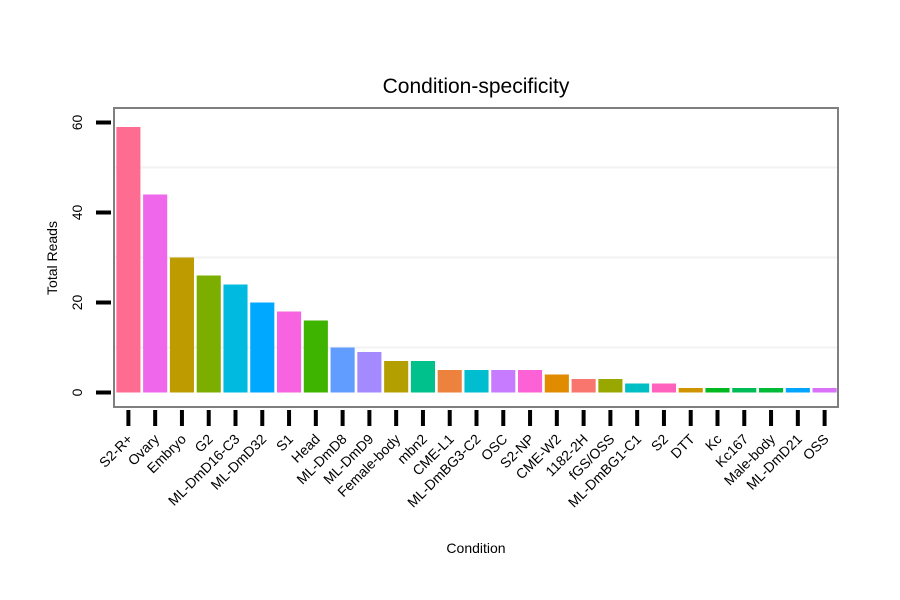 The image size is (900, 600). What do you see at coordinates (315, 356) in the screenshot?
I see `bar-head` at bounding box center [315, 356].